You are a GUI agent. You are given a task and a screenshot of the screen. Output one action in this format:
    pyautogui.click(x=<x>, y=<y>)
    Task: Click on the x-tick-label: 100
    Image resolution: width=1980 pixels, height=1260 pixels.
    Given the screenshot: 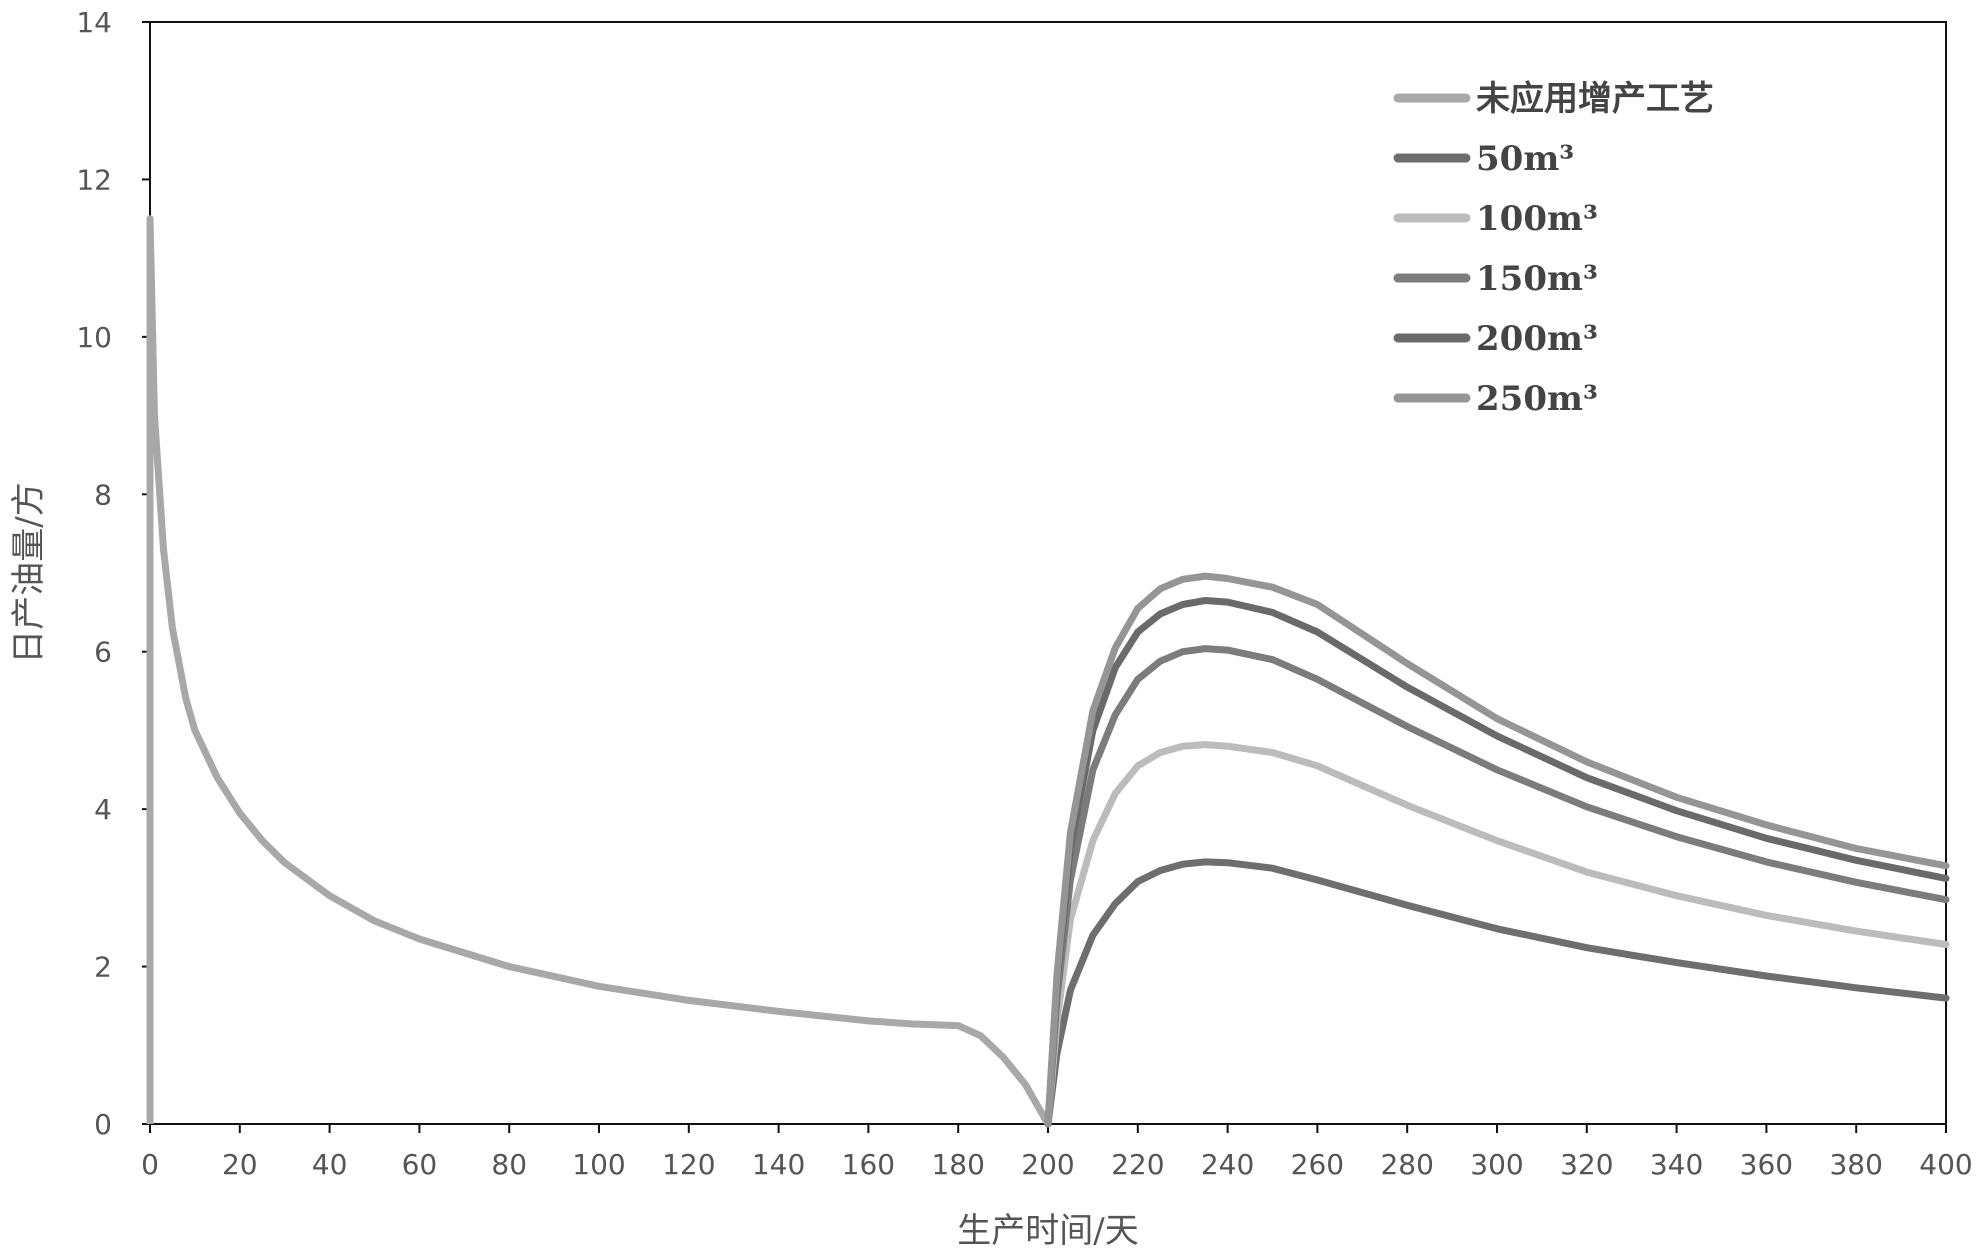 What is the action you would take?
    pyautogui.click(x=598, y=1164)
    